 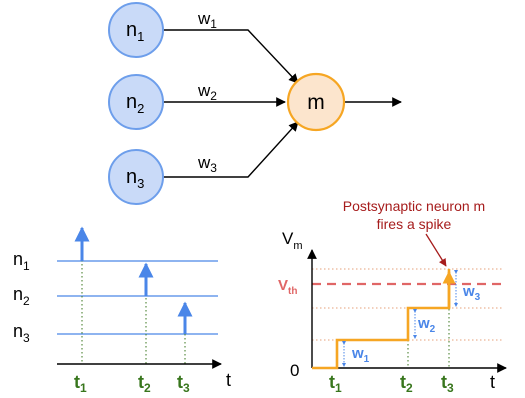 I want to click on raster-row-label-1: n1, so click(x=21, y=261).